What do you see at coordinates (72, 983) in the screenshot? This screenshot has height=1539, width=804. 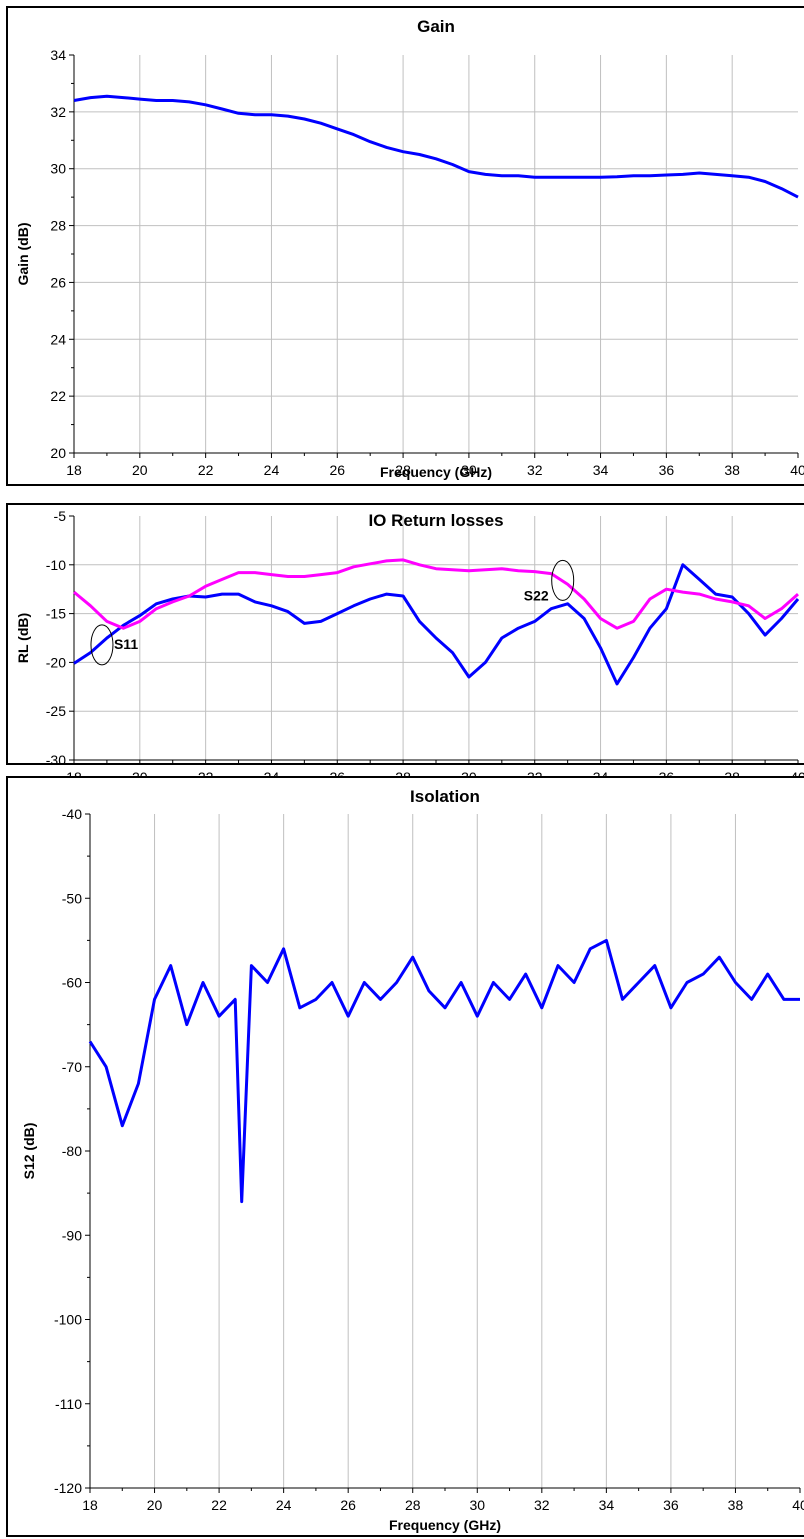 I see `y-tick-label: -60` at bounding box center [72, 983].